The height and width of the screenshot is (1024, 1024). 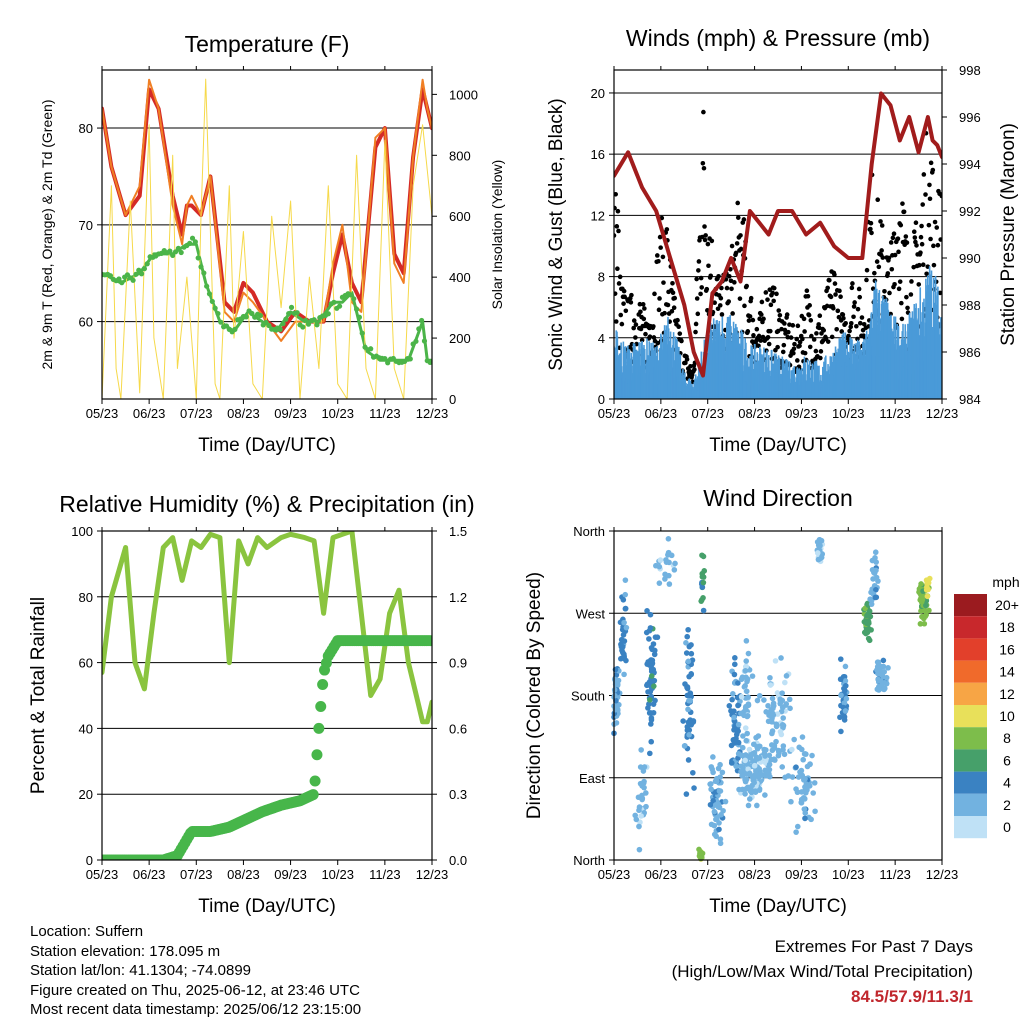 I want to click on legend-label: 6, so click(x=1007, y=760).